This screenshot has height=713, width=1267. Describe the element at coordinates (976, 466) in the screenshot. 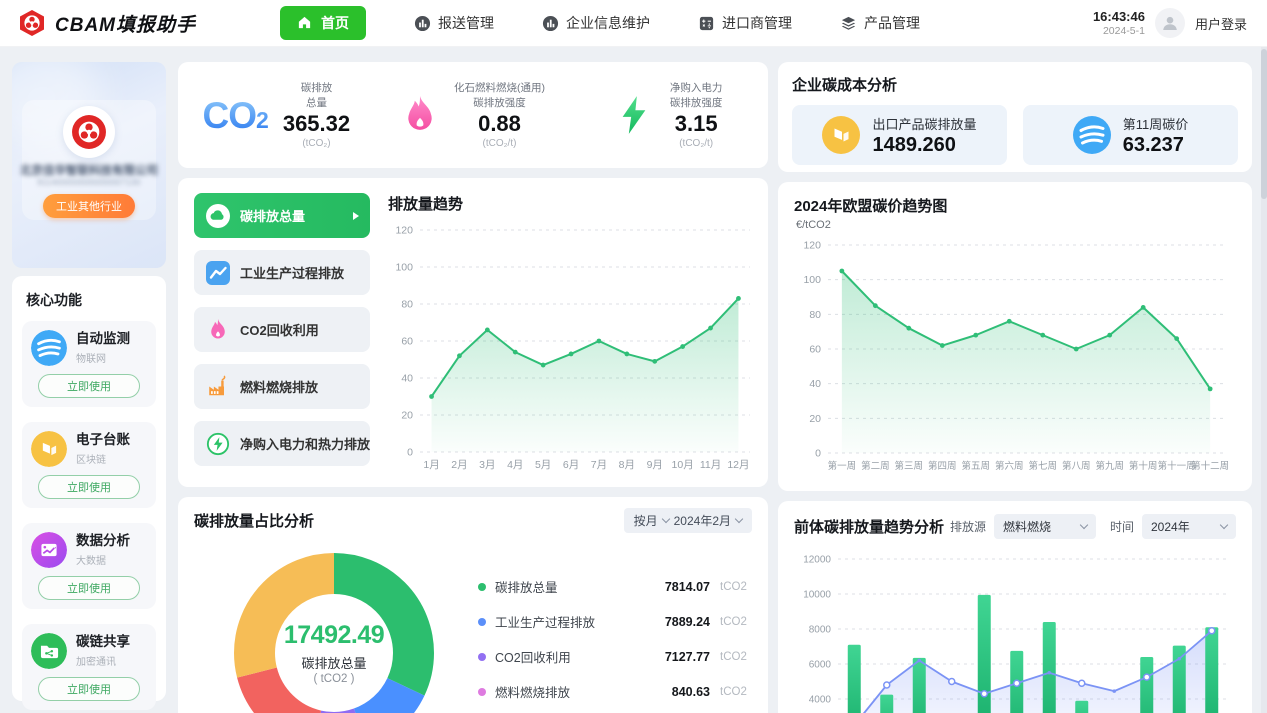

I see `svg-text: 第五周` at that location.